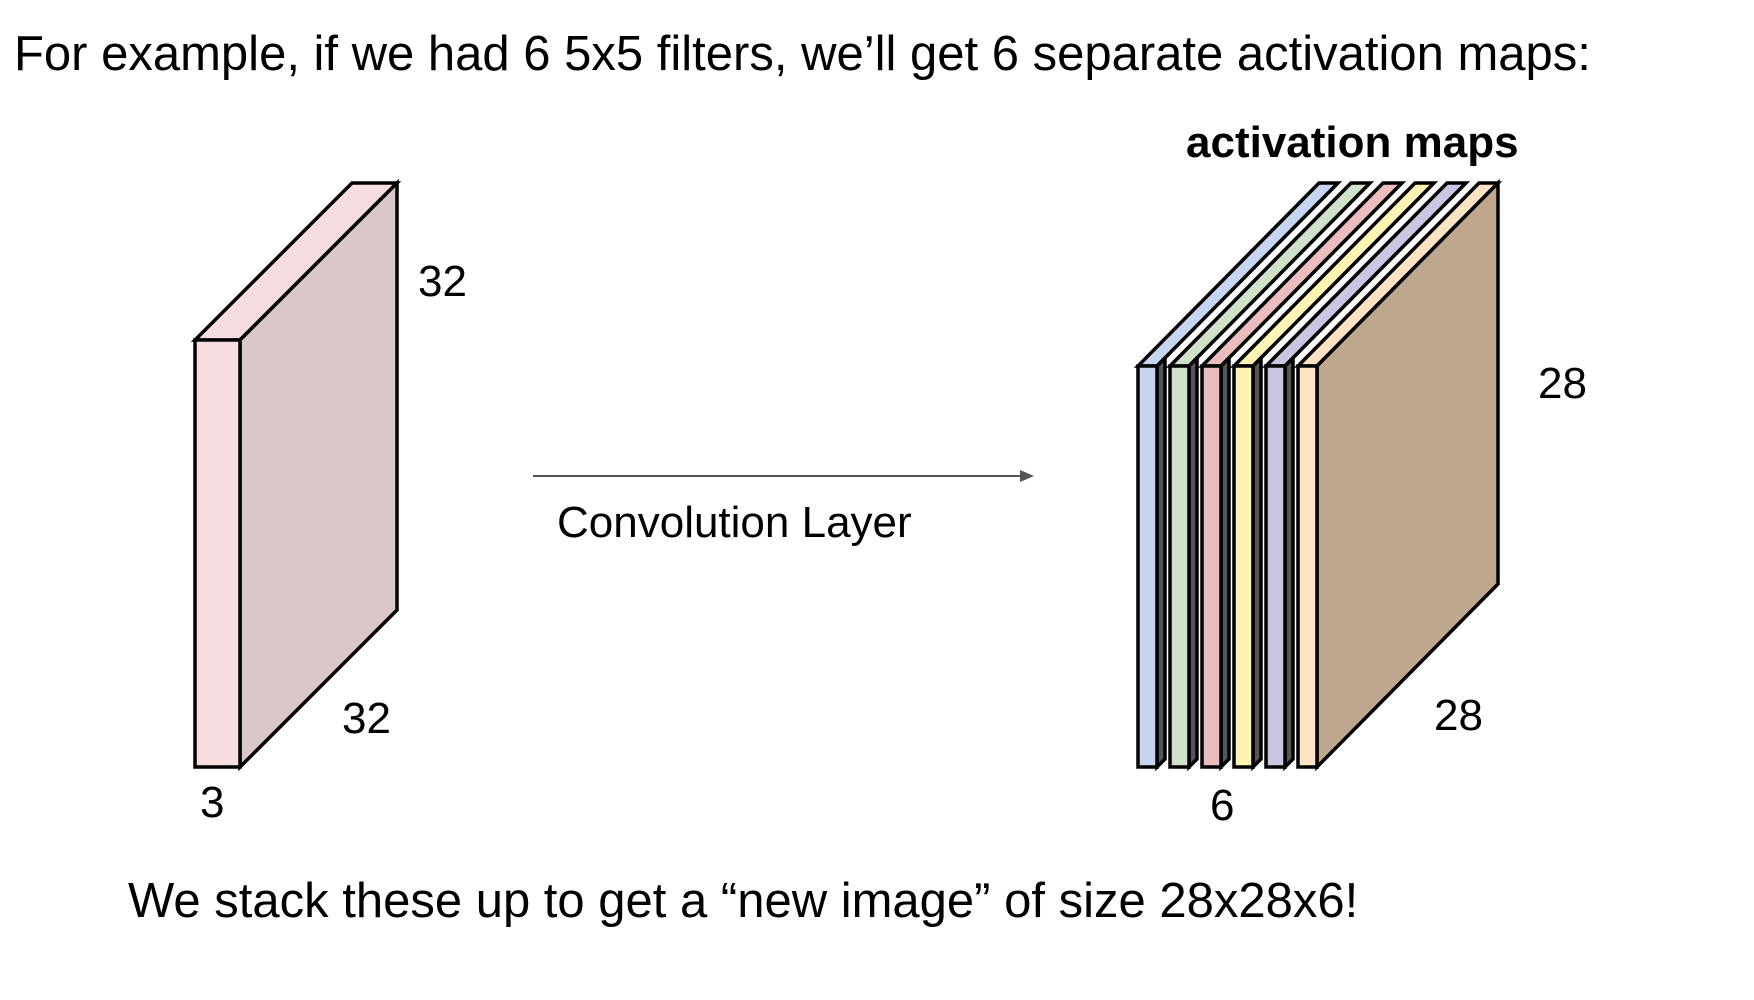  I want to click on input-width-label: 32, so click(366, 718).